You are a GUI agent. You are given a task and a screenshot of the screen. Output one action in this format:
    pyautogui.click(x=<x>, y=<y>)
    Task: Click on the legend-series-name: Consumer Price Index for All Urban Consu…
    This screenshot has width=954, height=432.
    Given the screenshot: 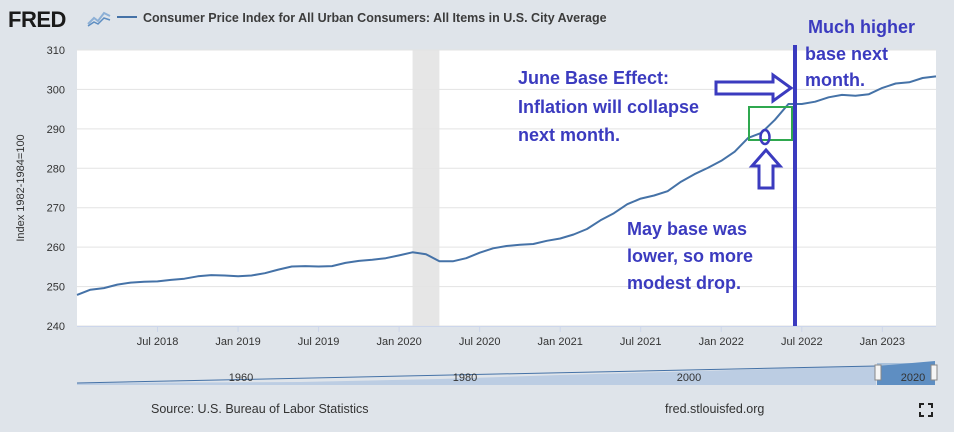 What is the action you would take?
    pyautogui.click(x=375, y=18)
    